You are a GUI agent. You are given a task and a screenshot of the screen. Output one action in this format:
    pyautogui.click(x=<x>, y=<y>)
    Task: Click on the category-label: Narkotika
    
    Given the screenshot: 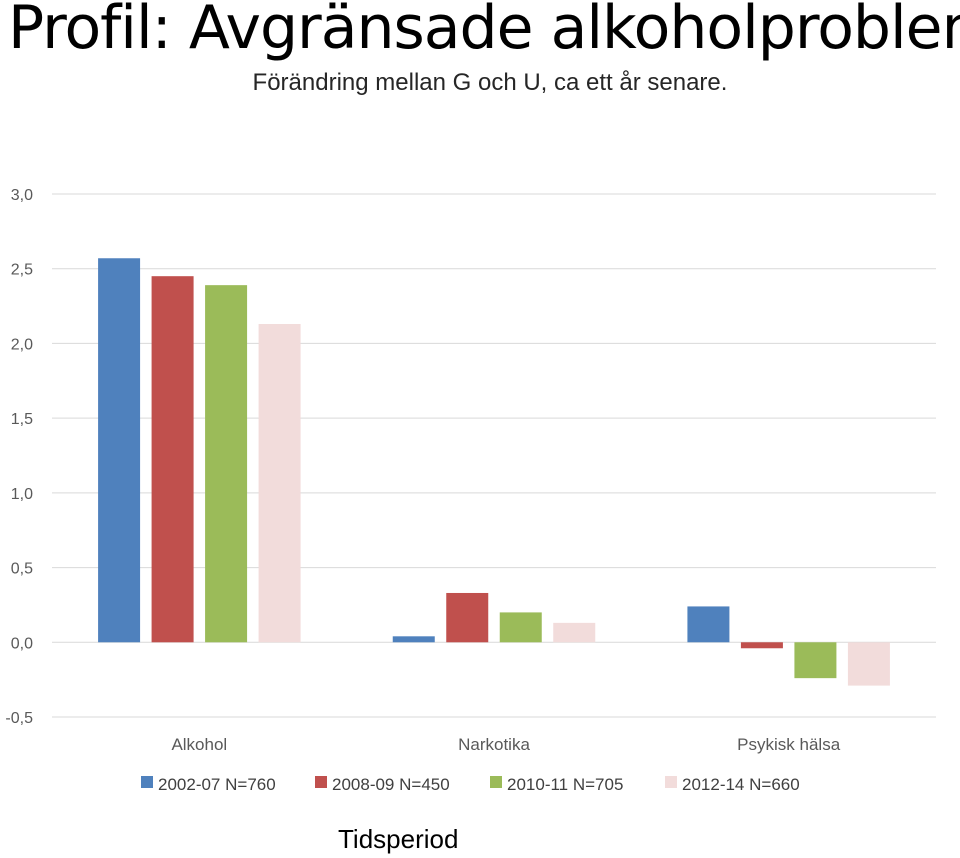 What is the action you would take?
    pyautogui.click(x=494, y=744)
    